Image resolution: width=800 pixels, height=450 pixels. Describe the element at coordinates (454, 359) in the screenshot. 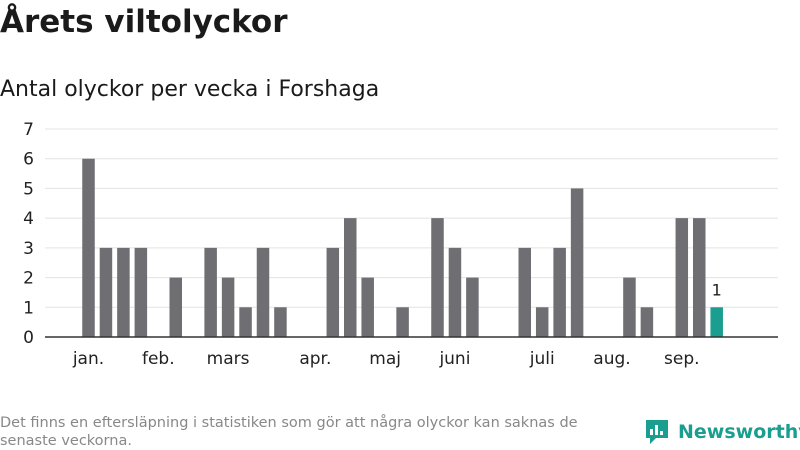

I see `x-month-label: juni` at that location.